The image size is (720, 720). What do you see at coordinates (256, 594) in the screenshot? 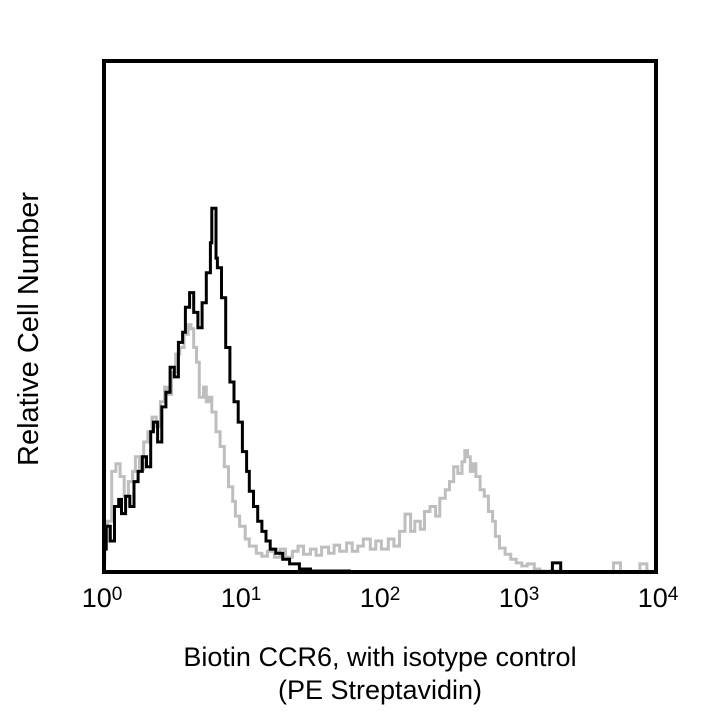
I see `x-tick-exponent: 1` at bounding box center [256, 594].